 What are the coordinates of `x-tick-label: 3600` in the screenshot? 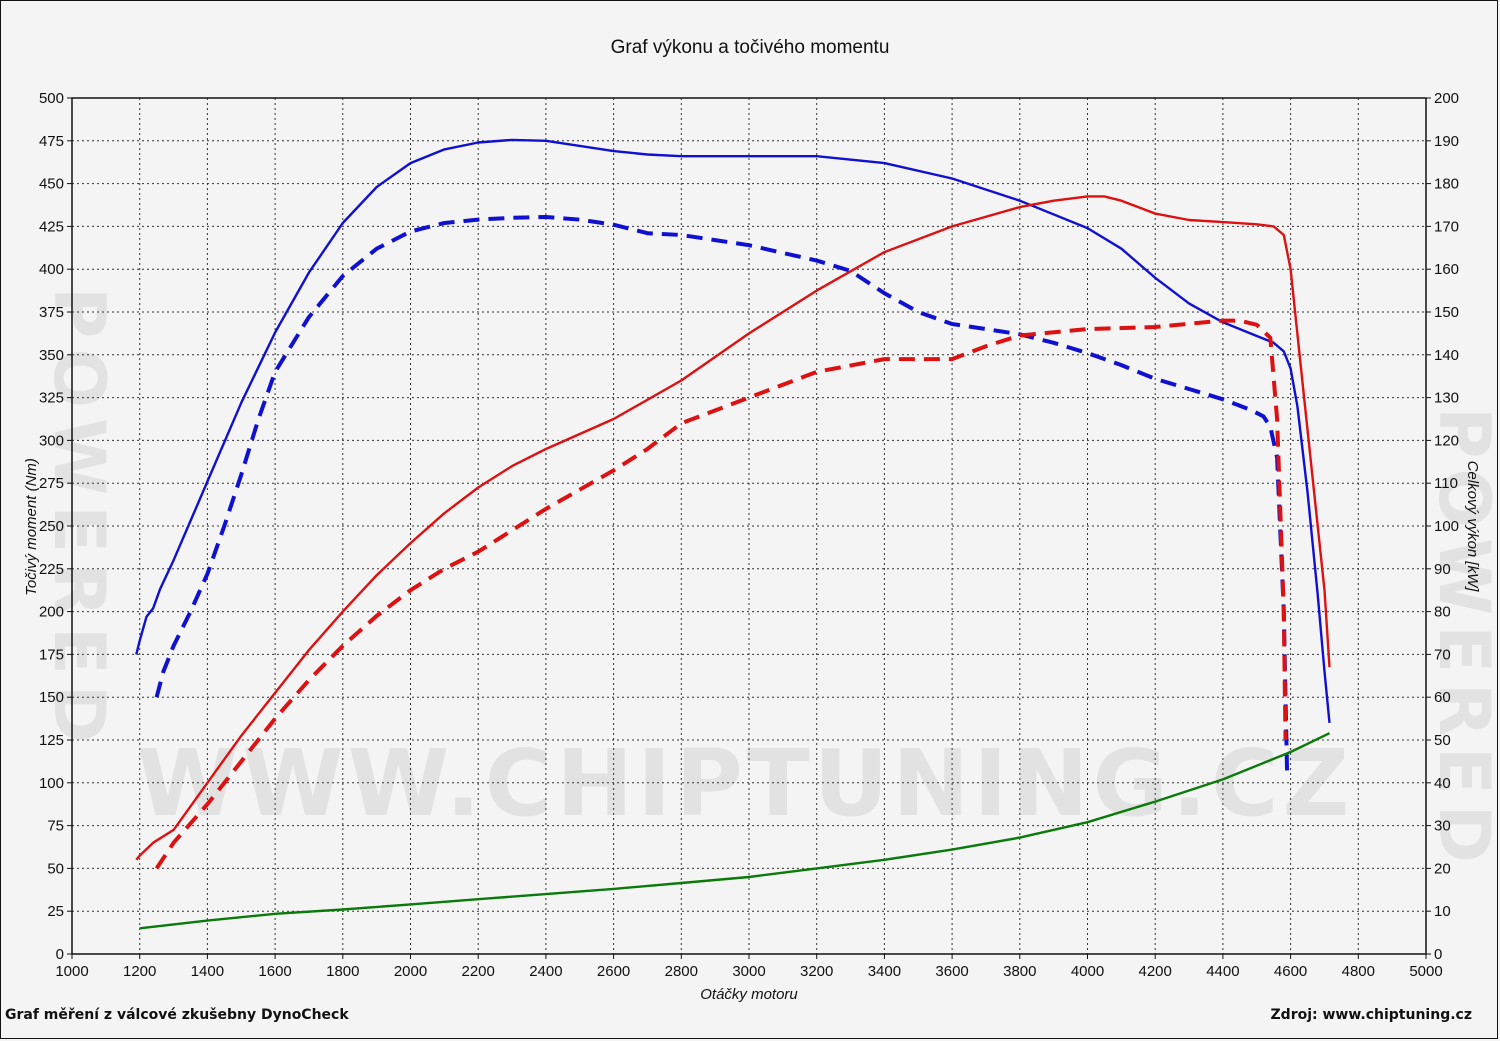 It's located at (951, 971).